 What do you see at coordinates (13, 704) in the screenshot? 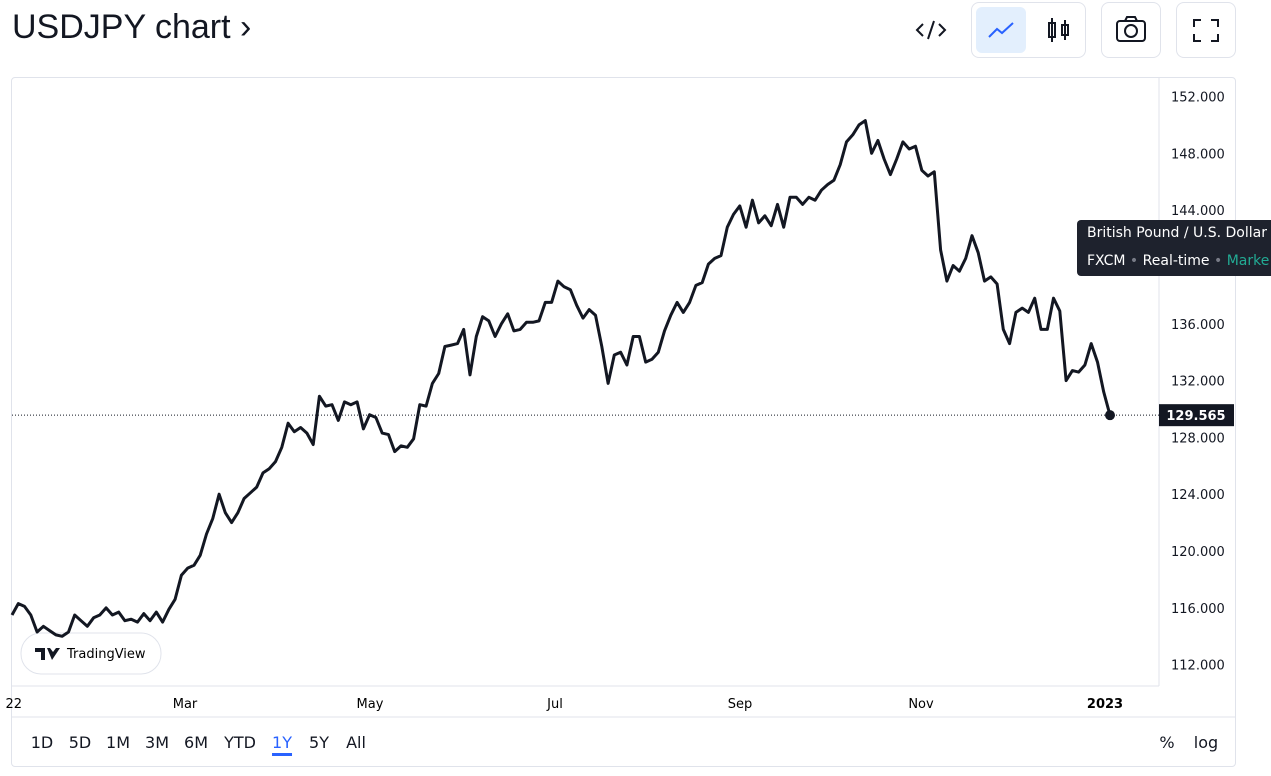
I see `x-tick-label: 22` at bounding box center [13, 704].